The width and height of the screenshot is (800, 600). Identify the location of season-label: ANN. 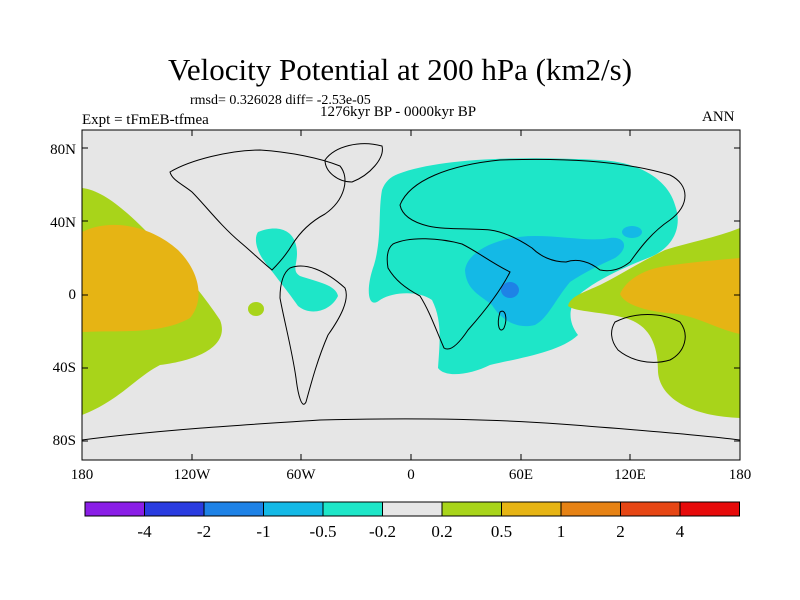
(718, 117).